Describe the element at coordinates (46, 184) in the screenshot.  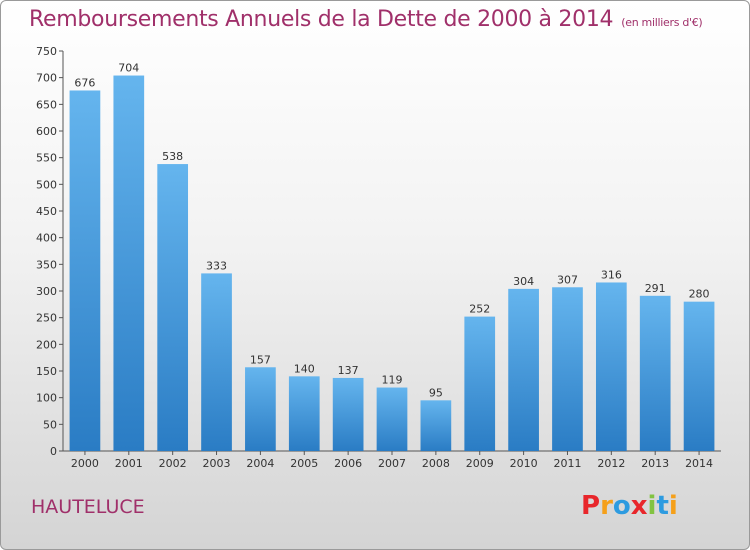
I see `y-tick-label: 500` at that location.